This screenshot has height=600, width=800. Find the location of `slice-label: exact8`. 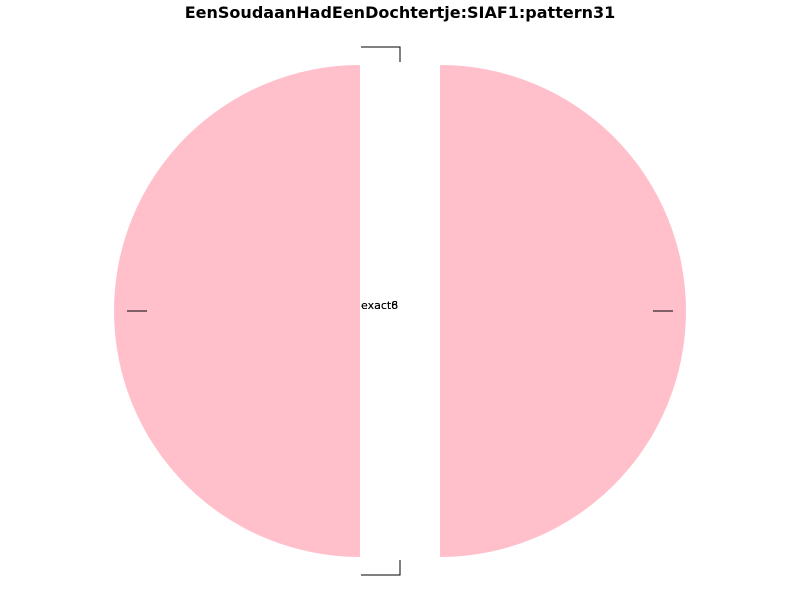

slice-label: exact8 is located at coordinates (379, 305).